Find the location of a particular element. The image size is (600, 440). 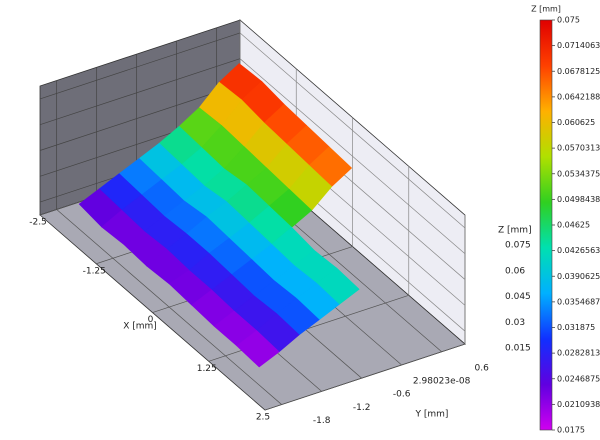

colorbar-tick-label: 0.0642188 is located at coordinates (578, 96).